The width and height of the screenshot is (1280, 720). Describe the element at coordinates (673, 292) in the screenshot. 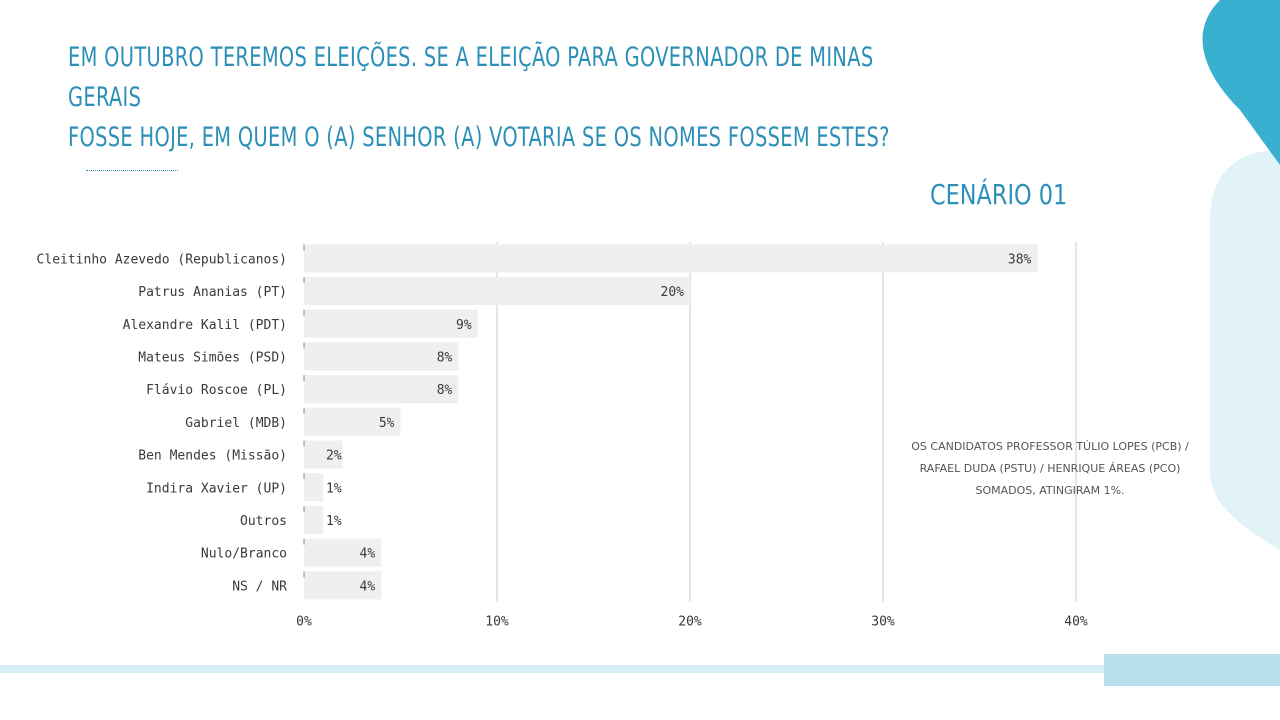

I see `data-label: 20%` at that location.